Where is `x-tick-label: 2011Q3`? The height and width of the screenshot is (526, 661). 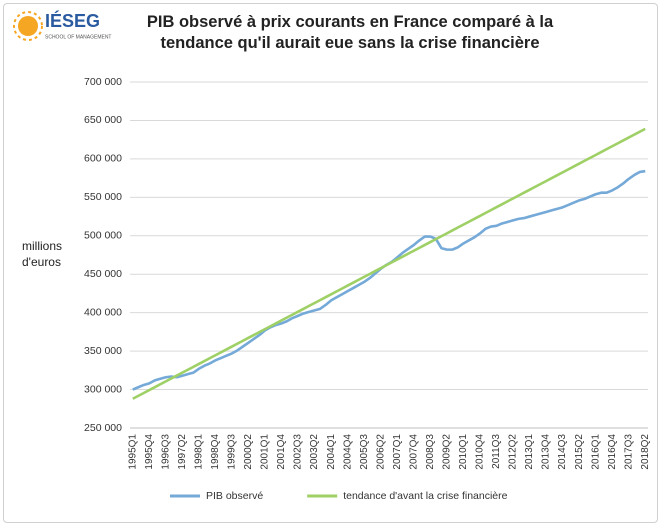
x-tick-label: 2011Q3 is located at coordinates (496, 451).